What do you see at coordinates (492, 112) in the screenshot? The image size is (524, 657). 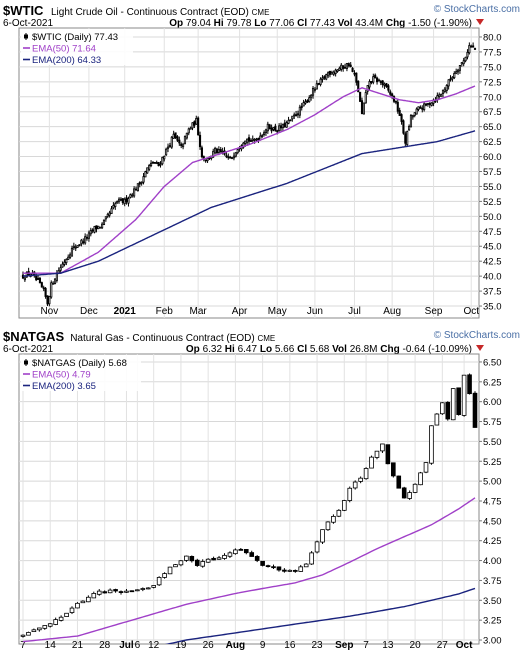 I see `y-tick-label: 67.5` at bounding box center [492, 112].